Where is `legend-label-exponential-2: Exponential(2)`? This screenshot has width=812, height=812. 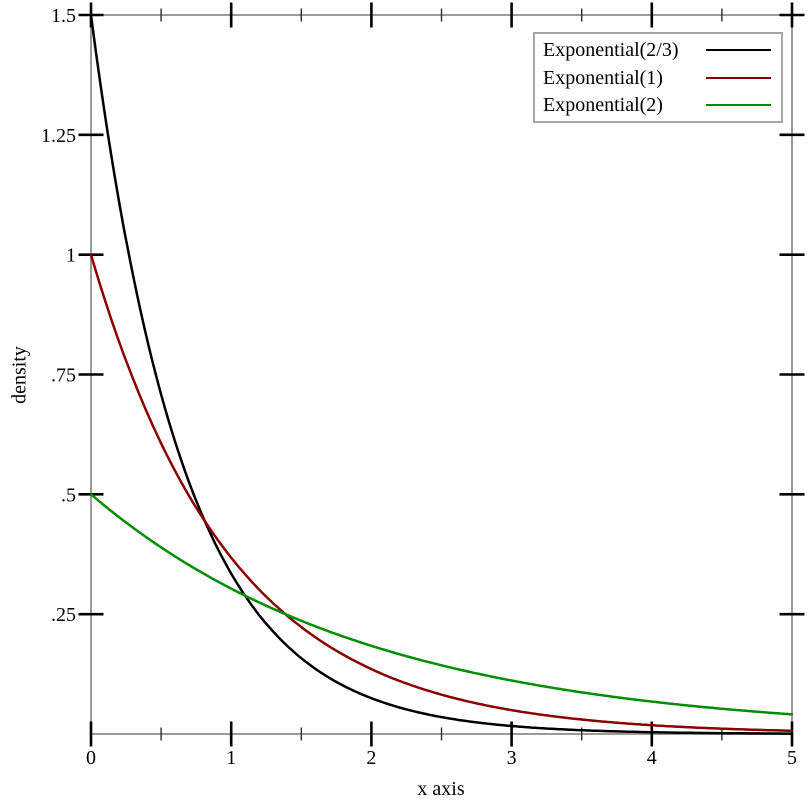
legend-label-exponential-2: Exponential(2) is located at coordinates (603, 105).